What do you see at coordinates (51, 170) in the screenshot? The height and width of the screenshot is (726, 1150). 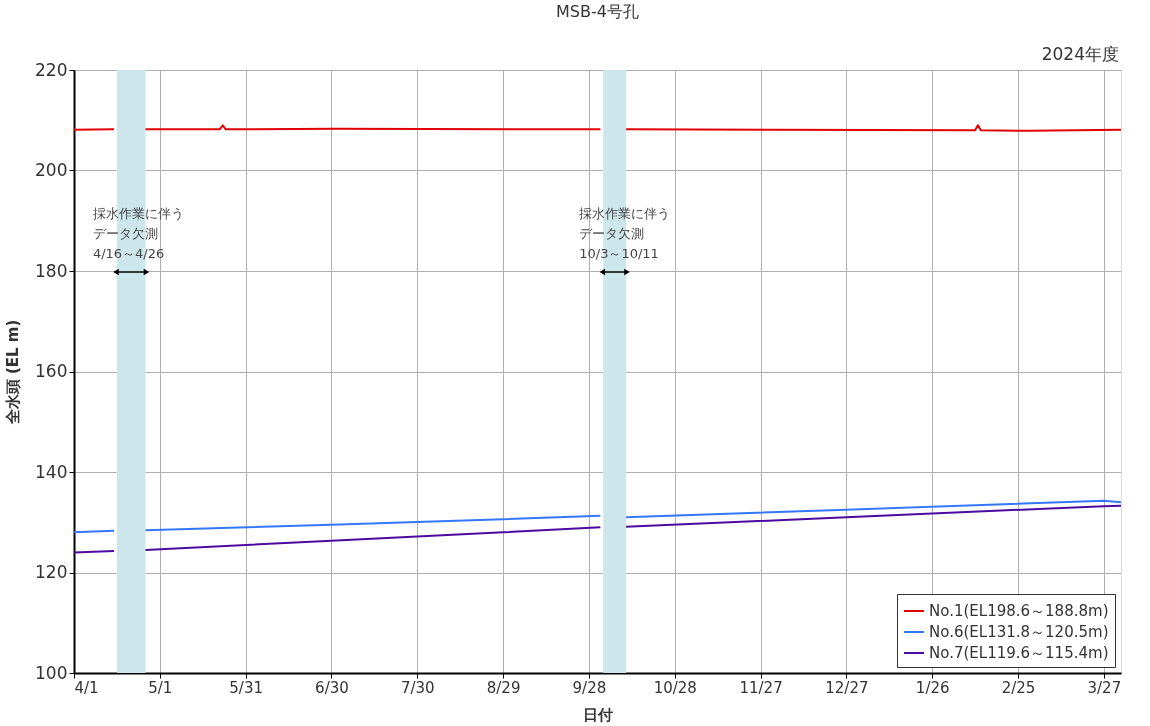 I see `y-tick-label: 200` at bounding box center [51, 170].